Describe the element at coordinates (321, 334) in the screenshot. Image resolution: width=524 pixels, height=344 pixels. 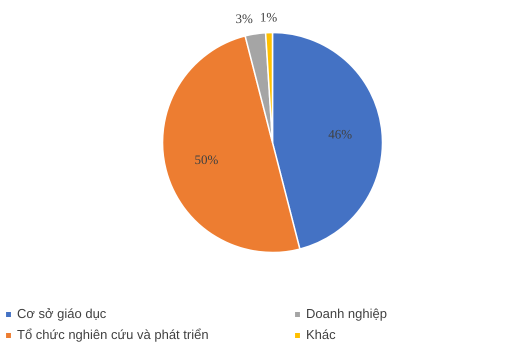
I see `legend-label: Khác` at that location.